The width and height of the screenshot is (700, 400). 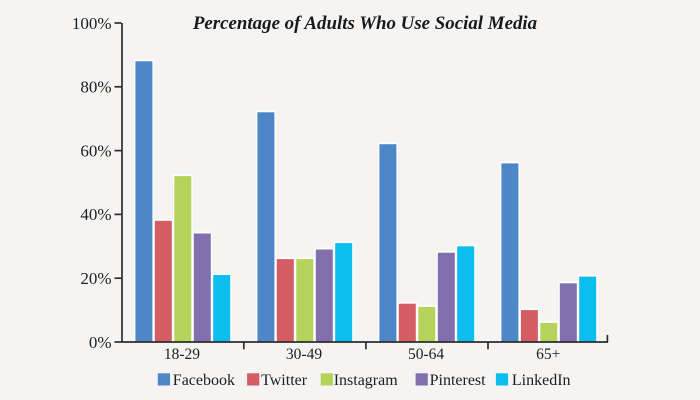 I want to click on svg-text: 65+, so click(x=548, y=354).